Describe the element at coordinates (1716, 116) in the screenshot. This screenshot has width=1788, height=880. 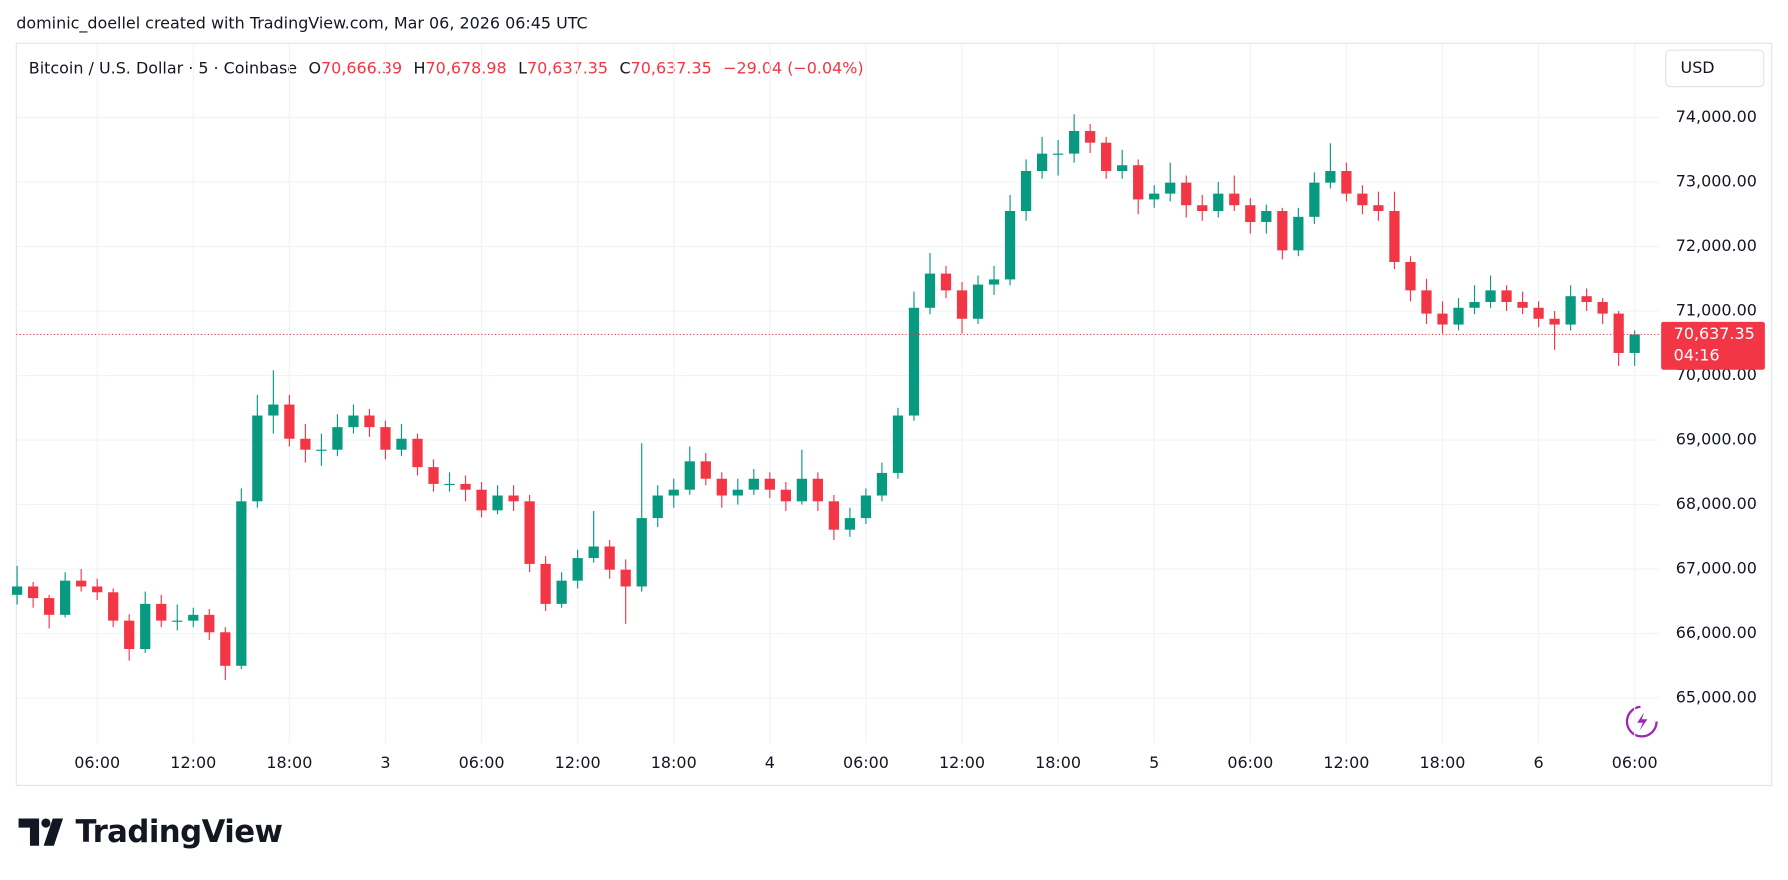
I see `y-tick-label: 74,000.00` at that location.